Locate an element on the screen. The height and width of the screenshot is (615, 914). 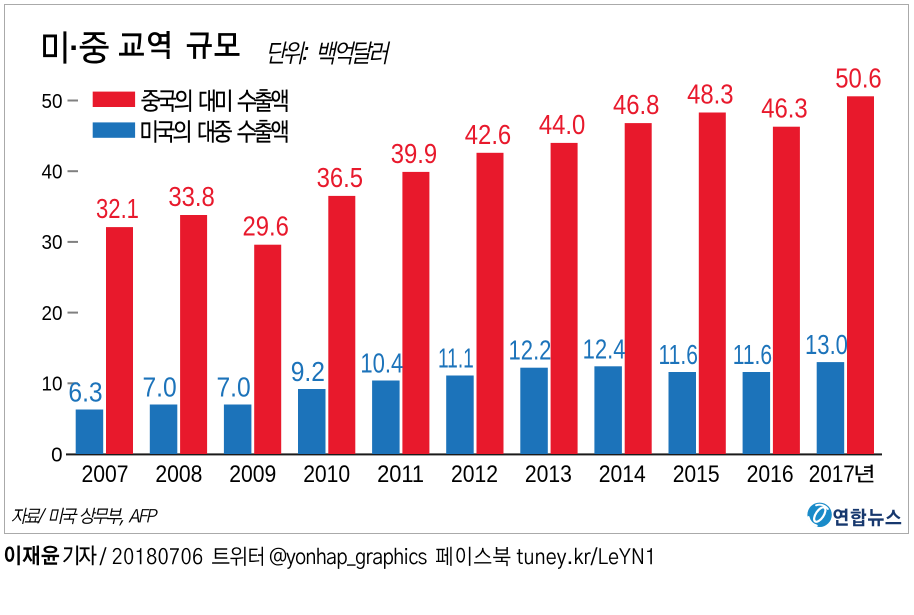
svg-text: 36.5 is located at coordinates (340, 177).